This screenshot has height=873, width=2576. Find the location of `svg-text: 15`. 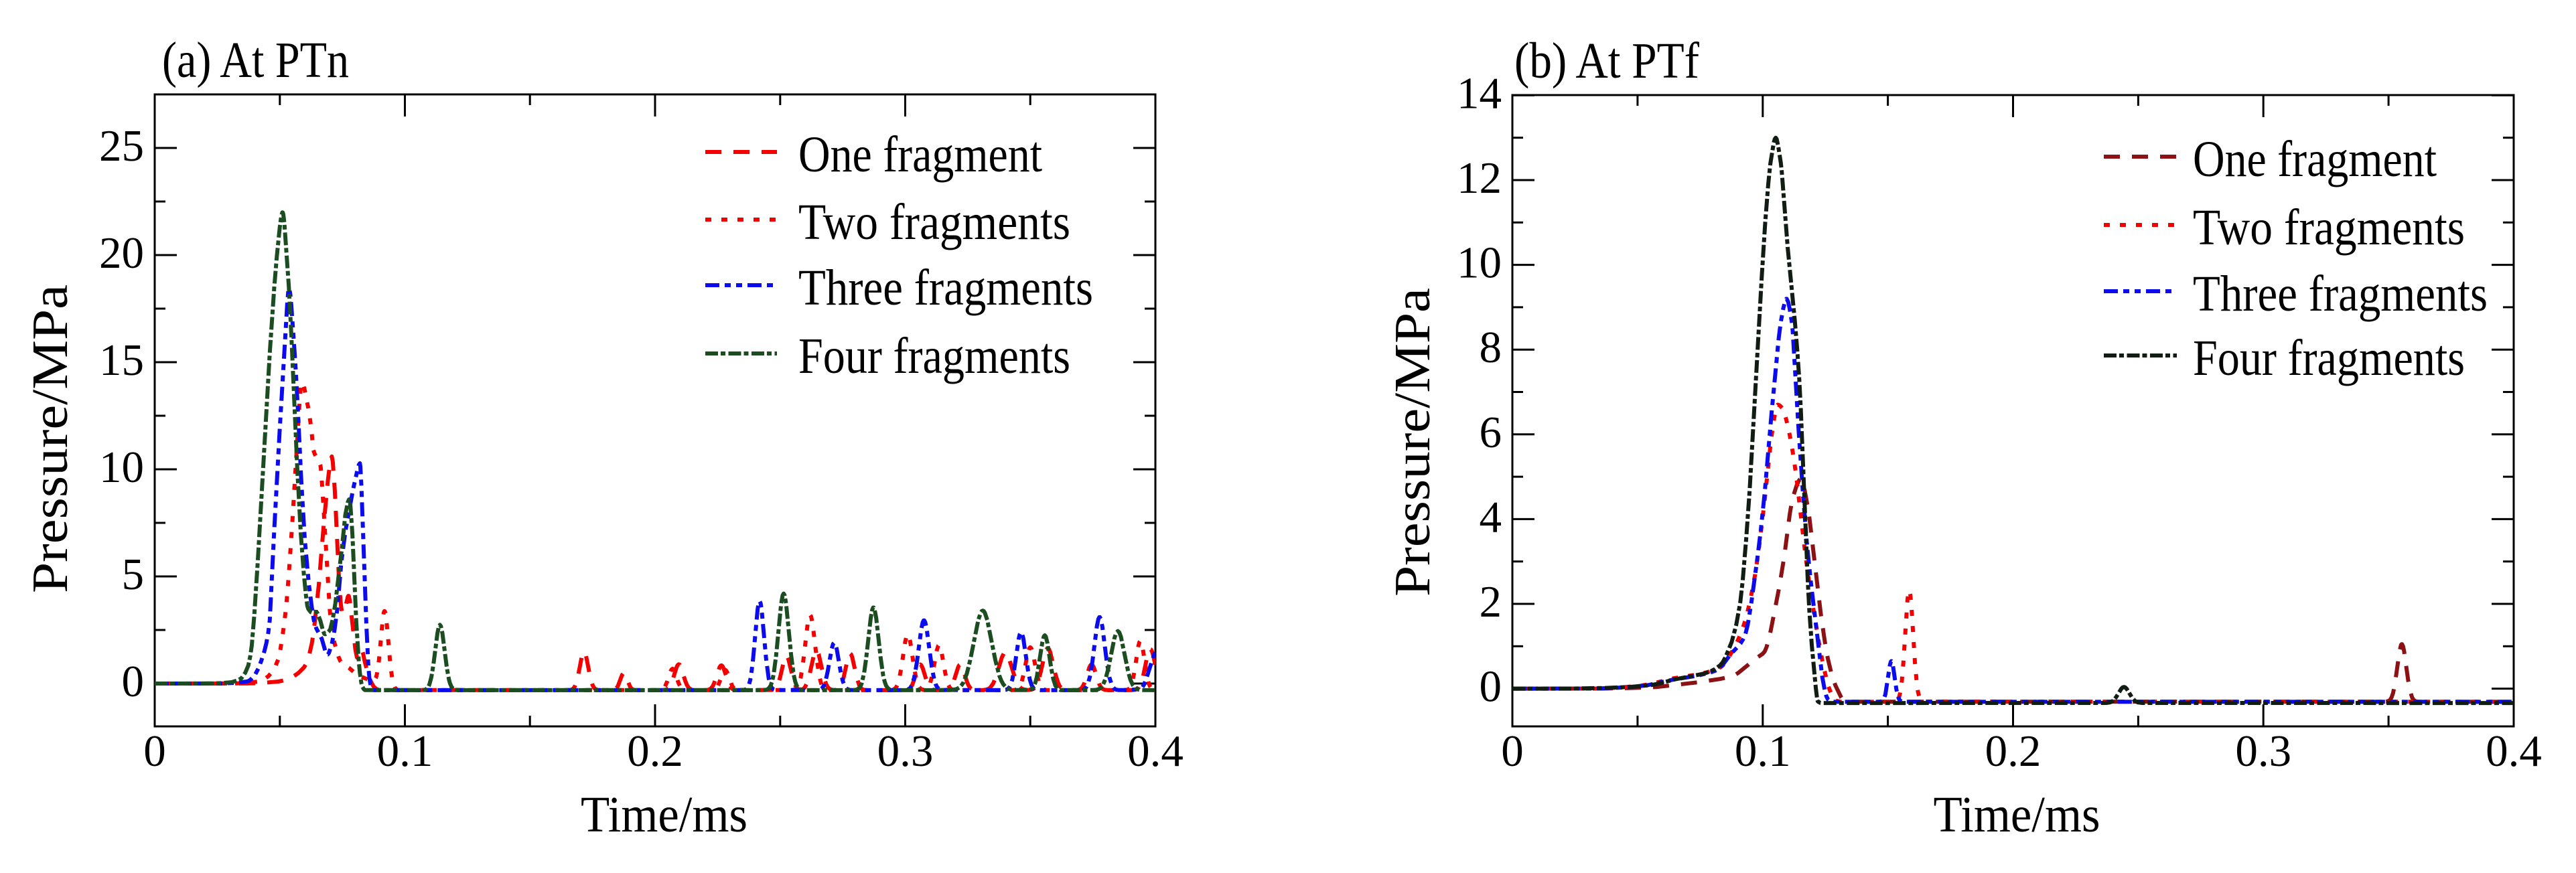

svg-text: 15 is located at coordinates (121, 360).